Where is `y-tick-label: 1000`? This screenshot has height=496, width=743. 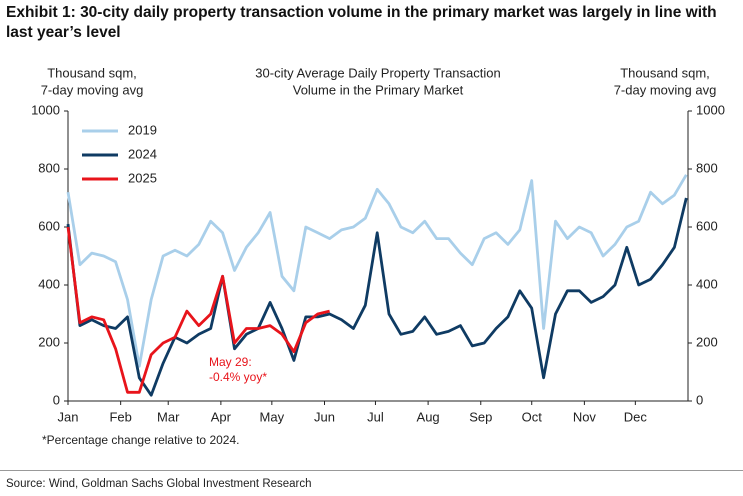 y-tick-label: 1000 is located at coordinates (45, 109).